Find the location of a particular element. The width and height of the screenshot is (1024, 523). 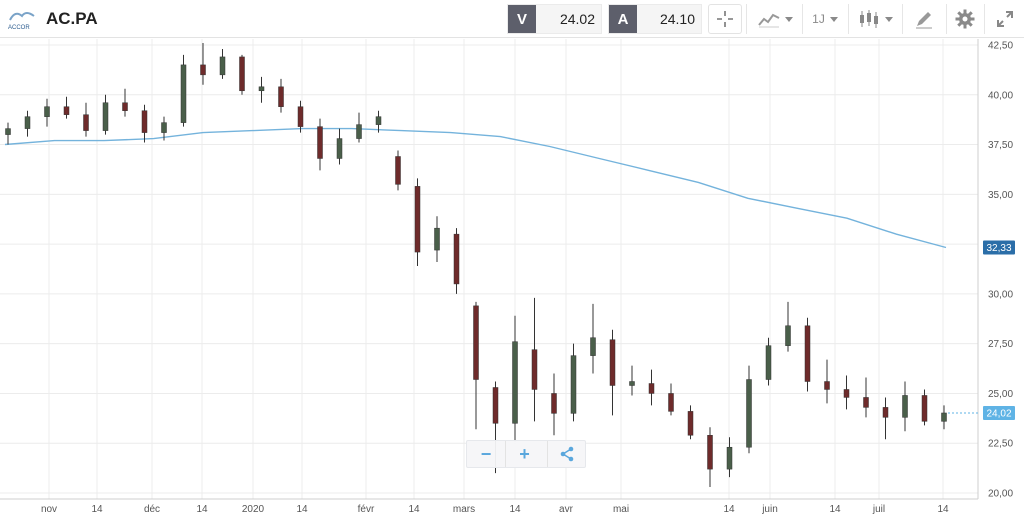

zoom-controls: − + is located at coordinates (526, 454).